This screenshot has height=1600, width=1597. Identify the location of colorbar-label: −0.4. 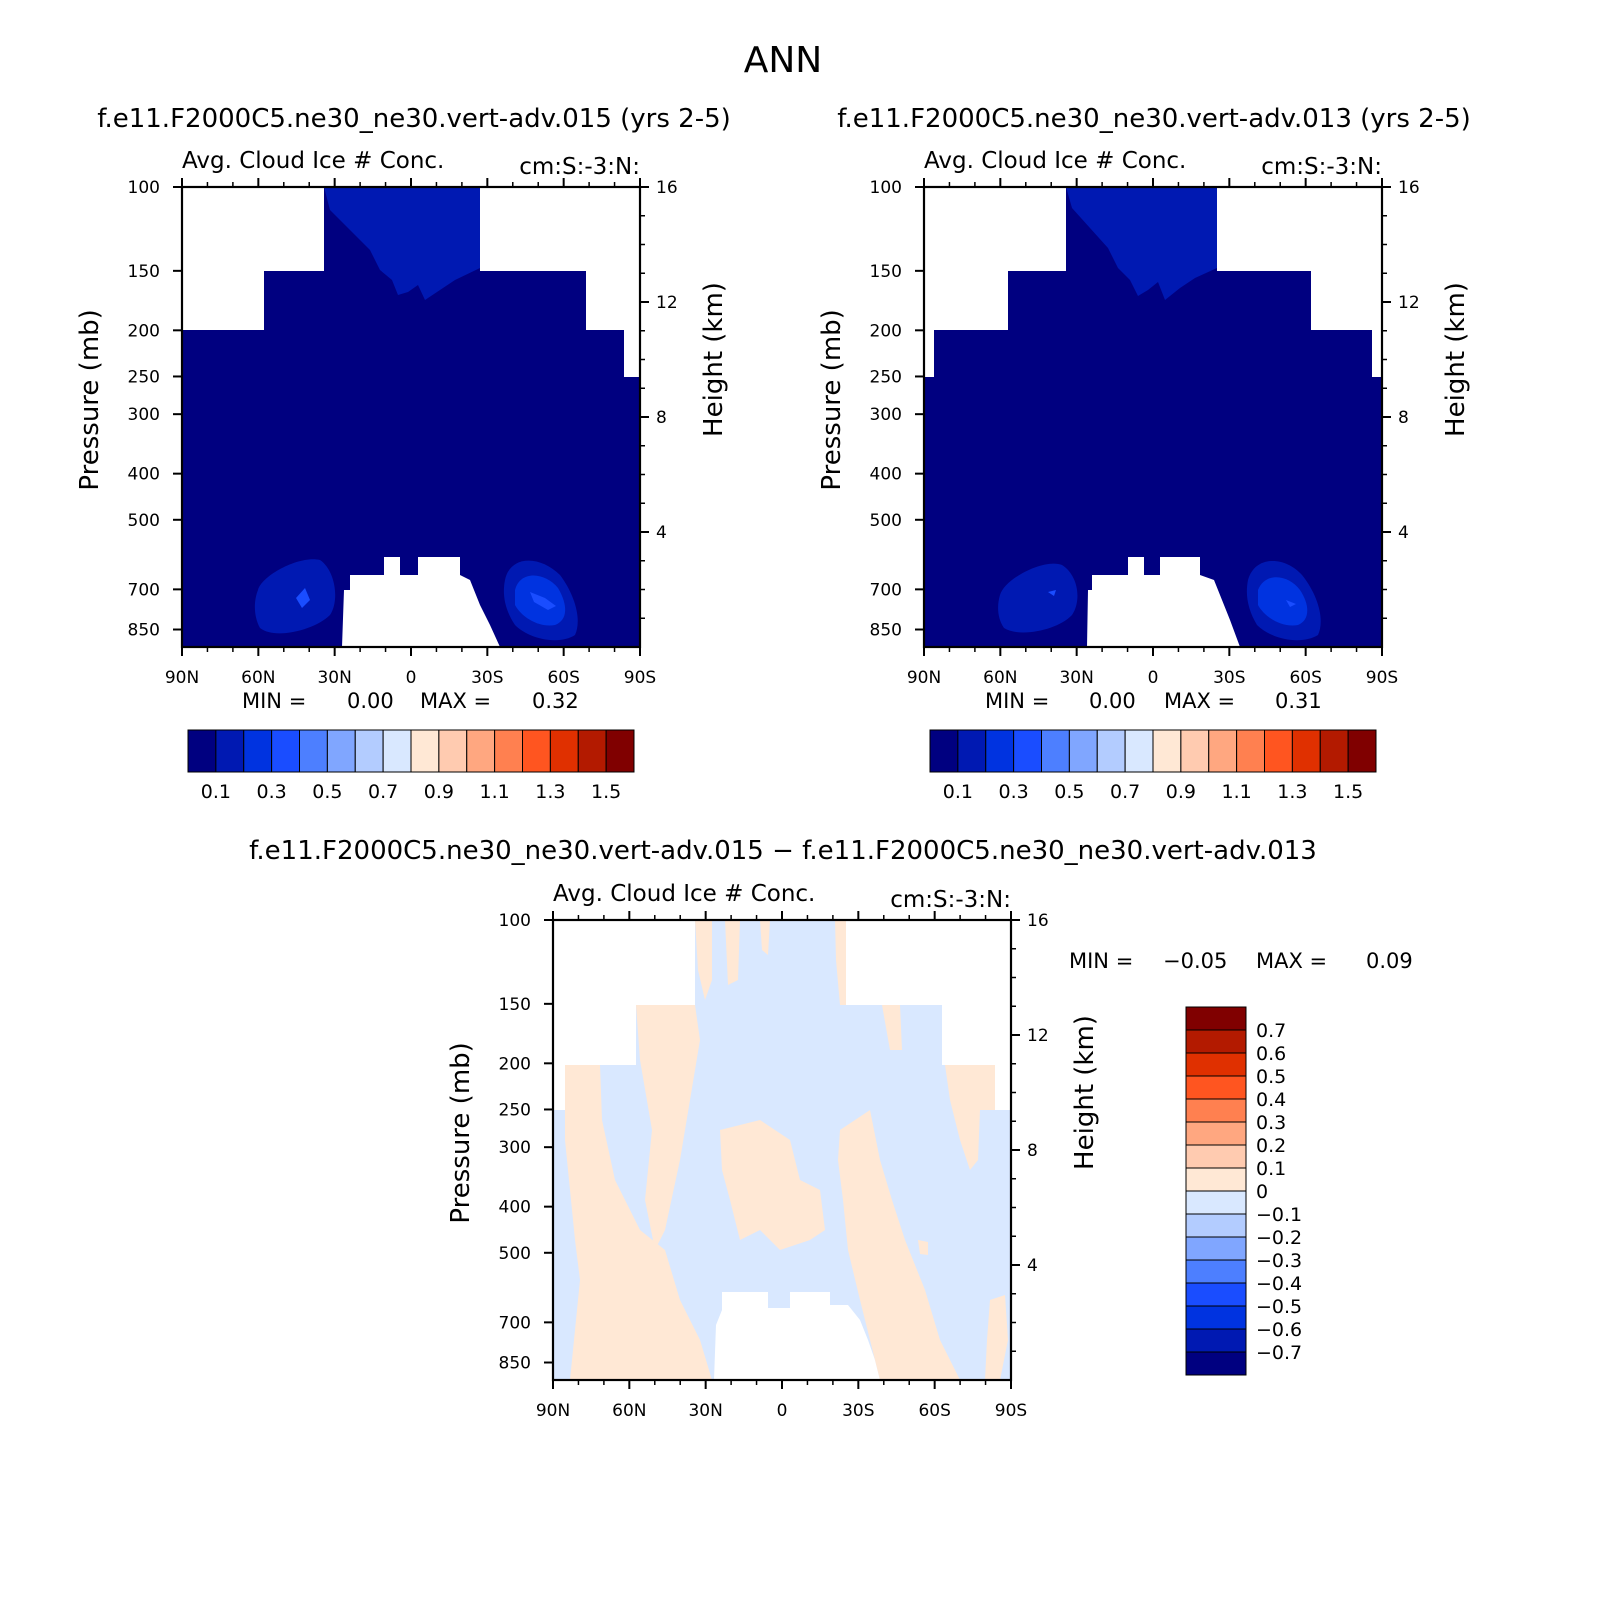
(1279, 1284).